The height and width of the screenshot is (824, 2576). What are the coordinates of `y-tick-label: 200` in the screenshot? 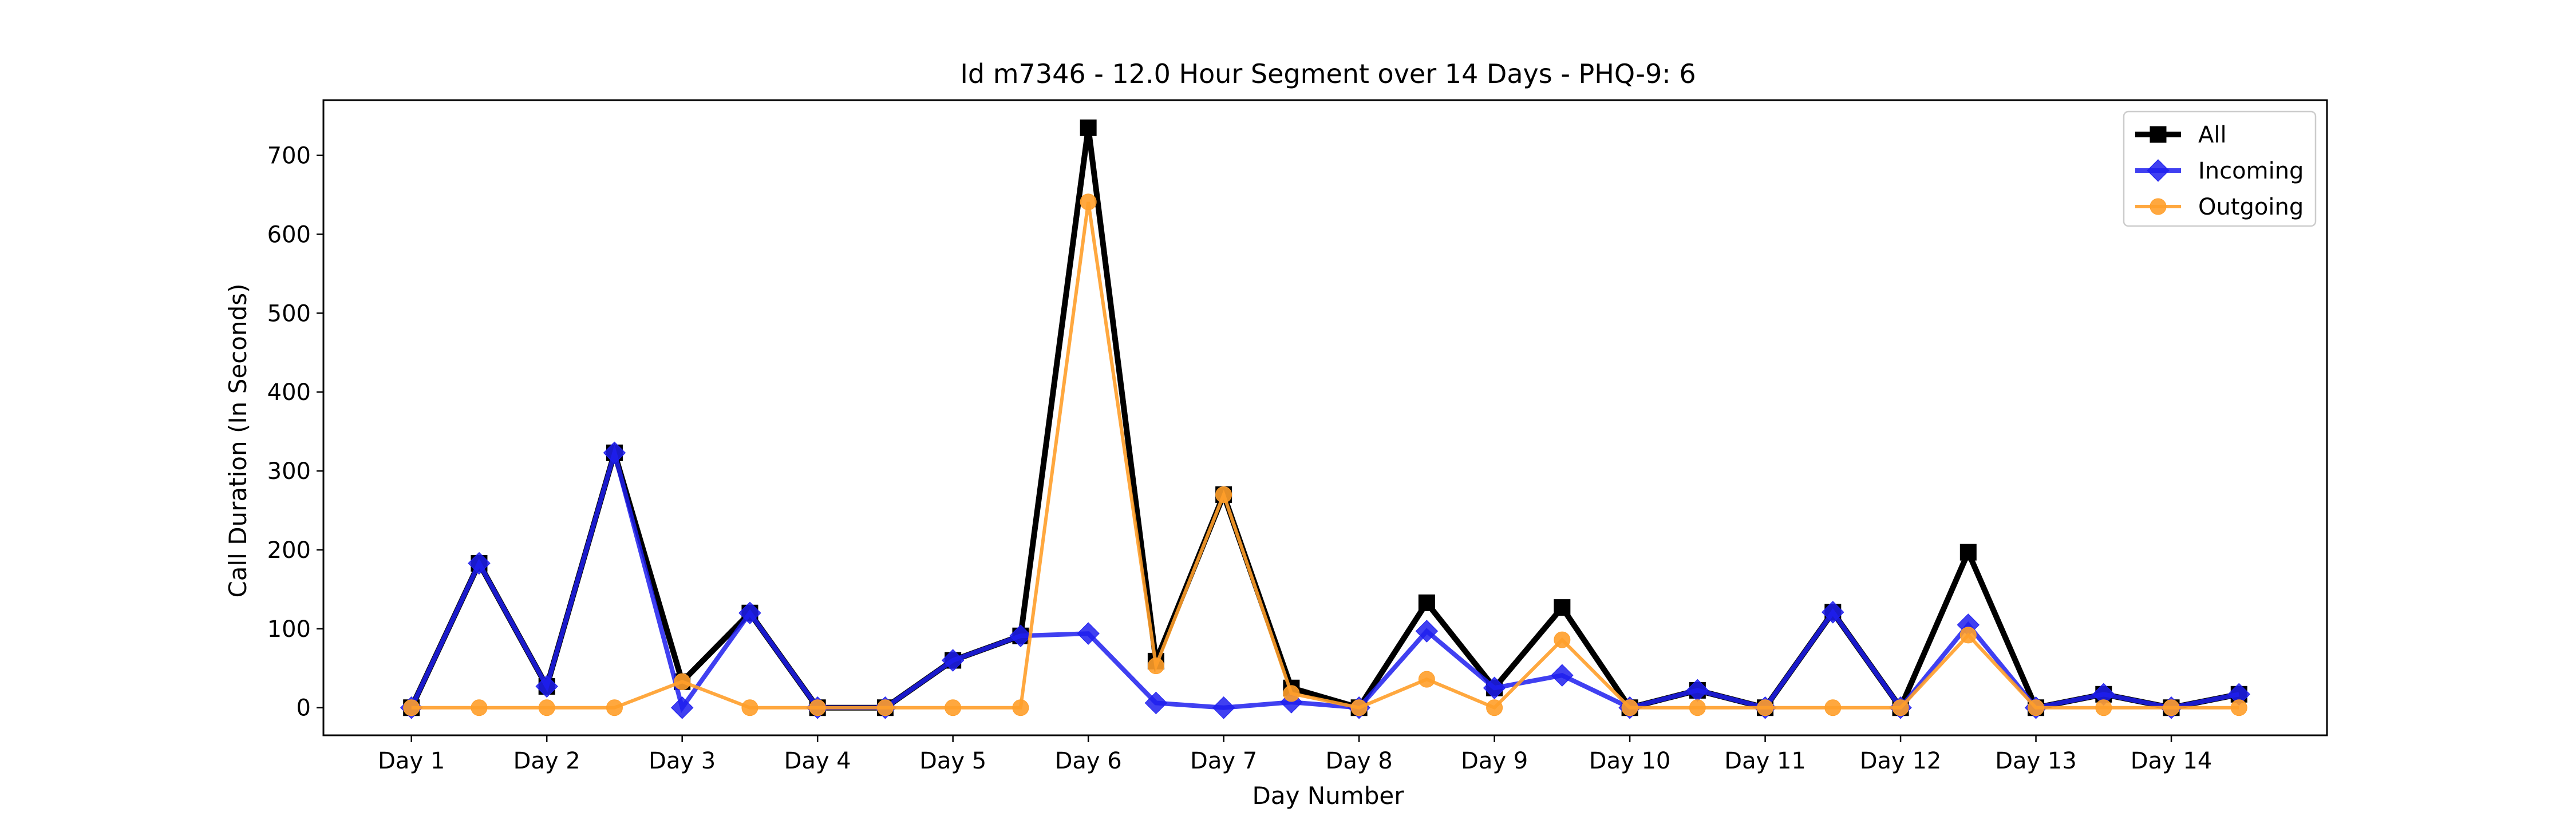 It's located at (289, 550).